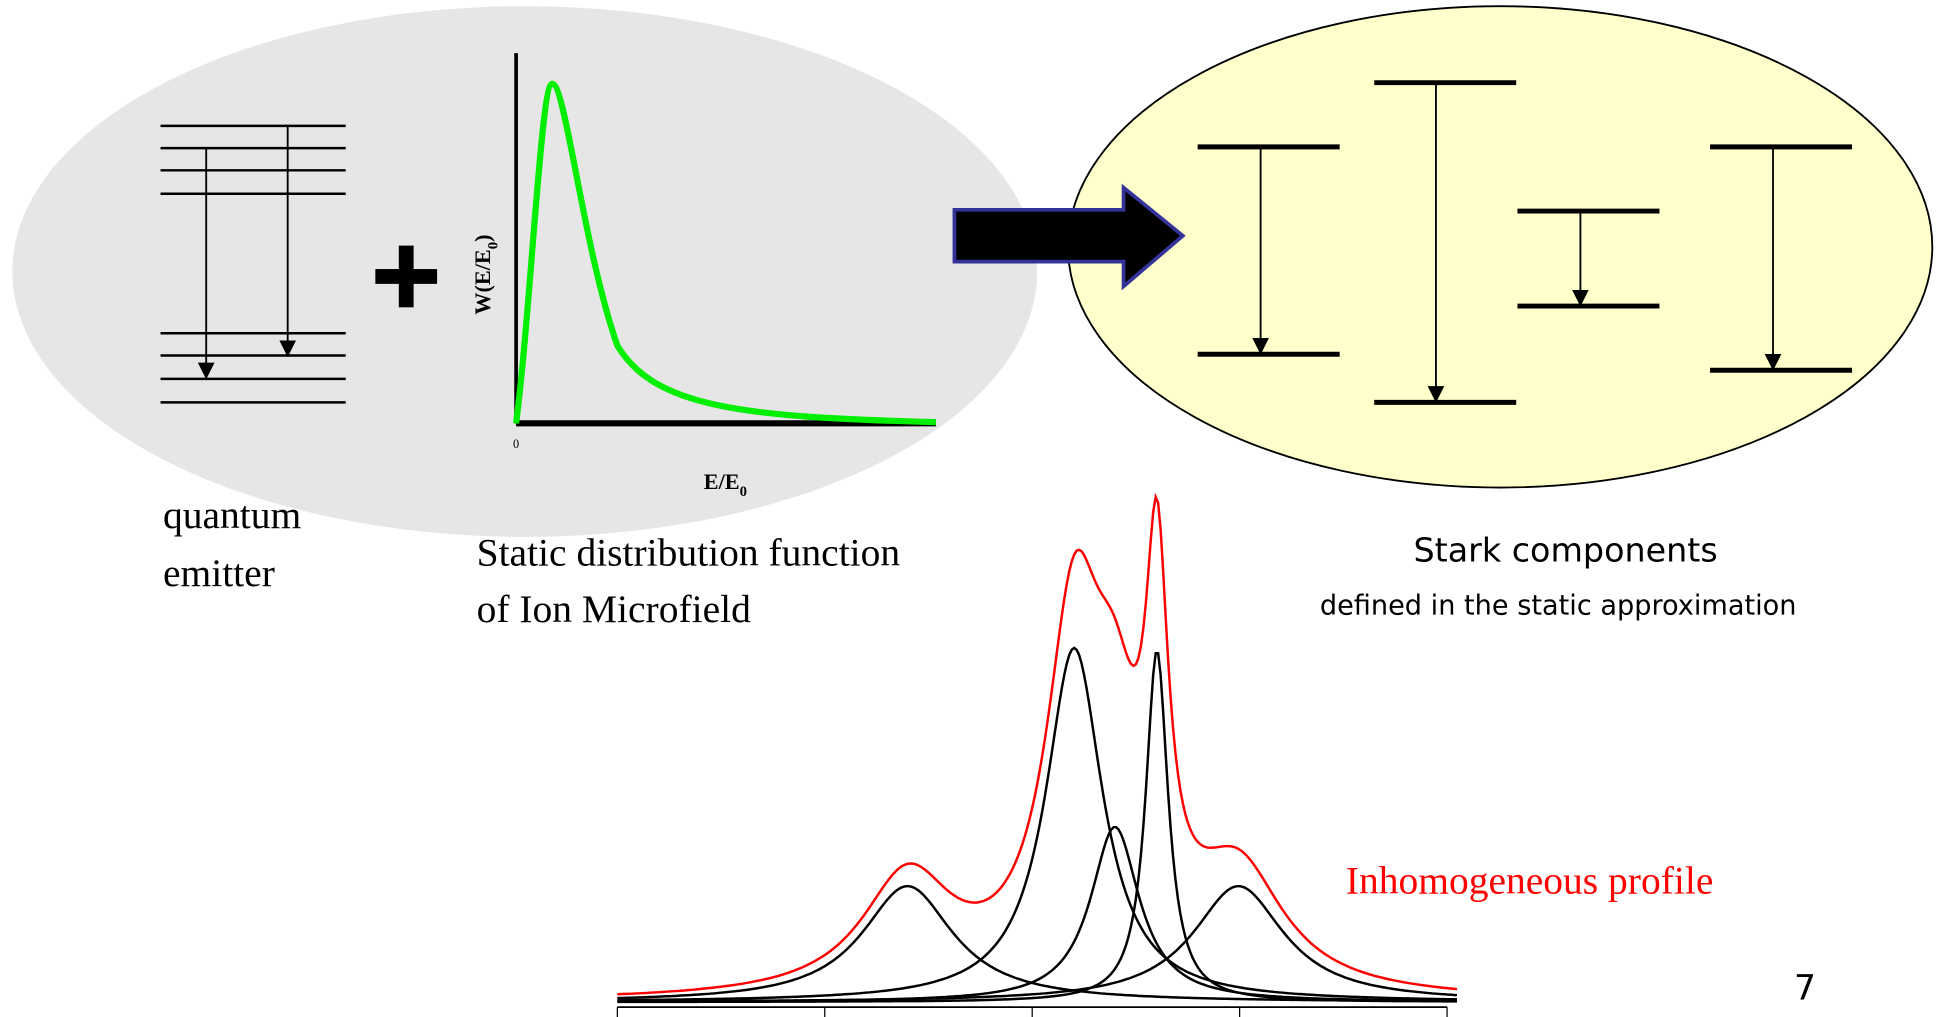 The width and height of the screenshot is (1936, 1017). I want to click on y-axis-label: W(E/E0), so click(485, 274).